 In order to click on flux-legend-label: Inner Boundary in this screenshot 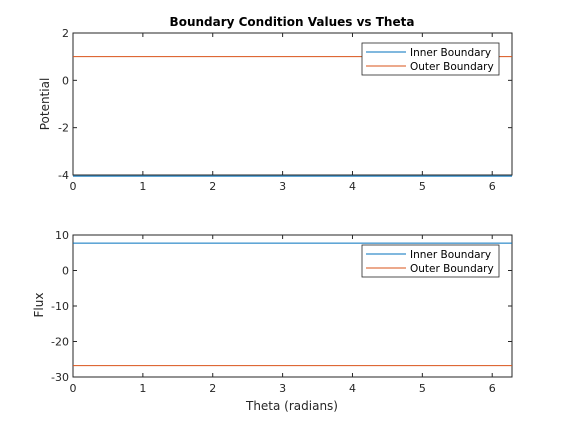, I will do `click(450, 255)`.